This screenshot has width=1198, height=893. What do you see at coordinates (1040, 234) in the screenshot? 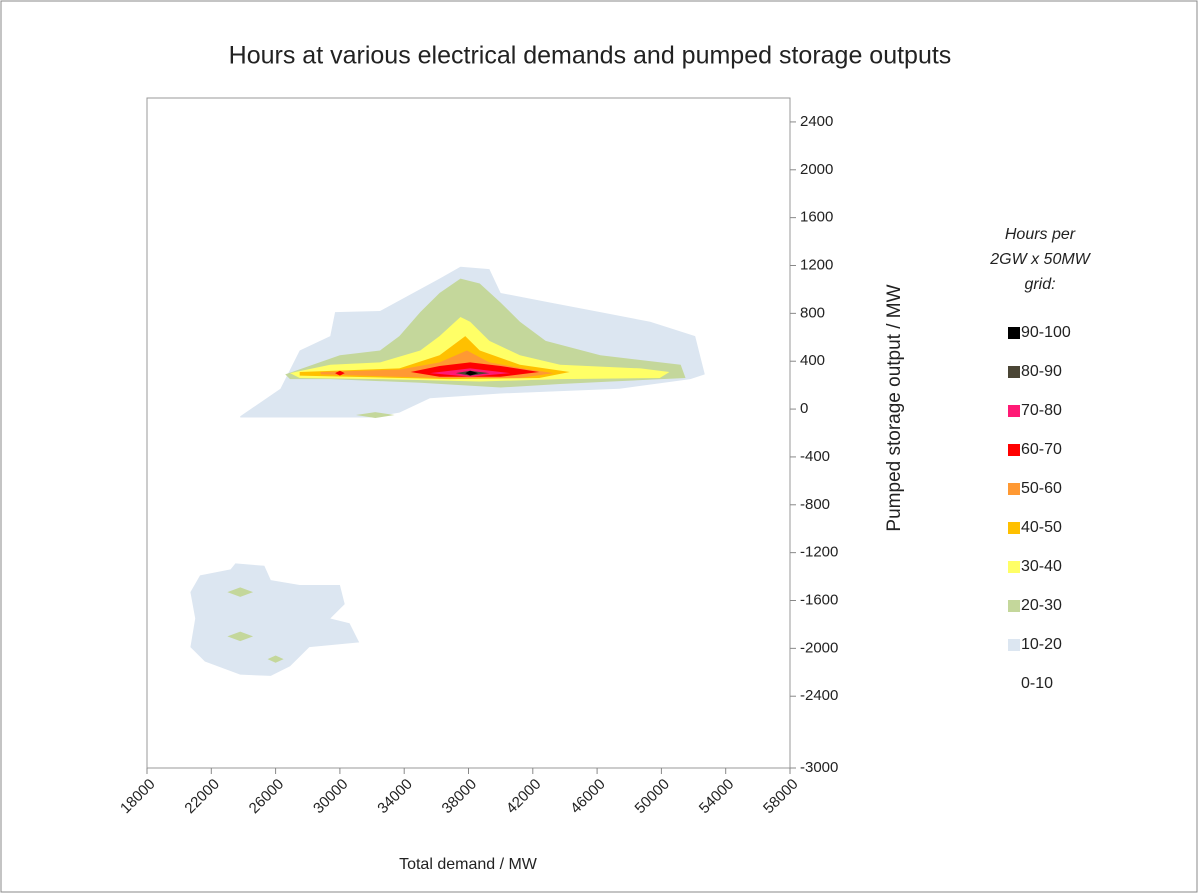
I see `legend-title: Hours per` at bounding box center [1040, 234].